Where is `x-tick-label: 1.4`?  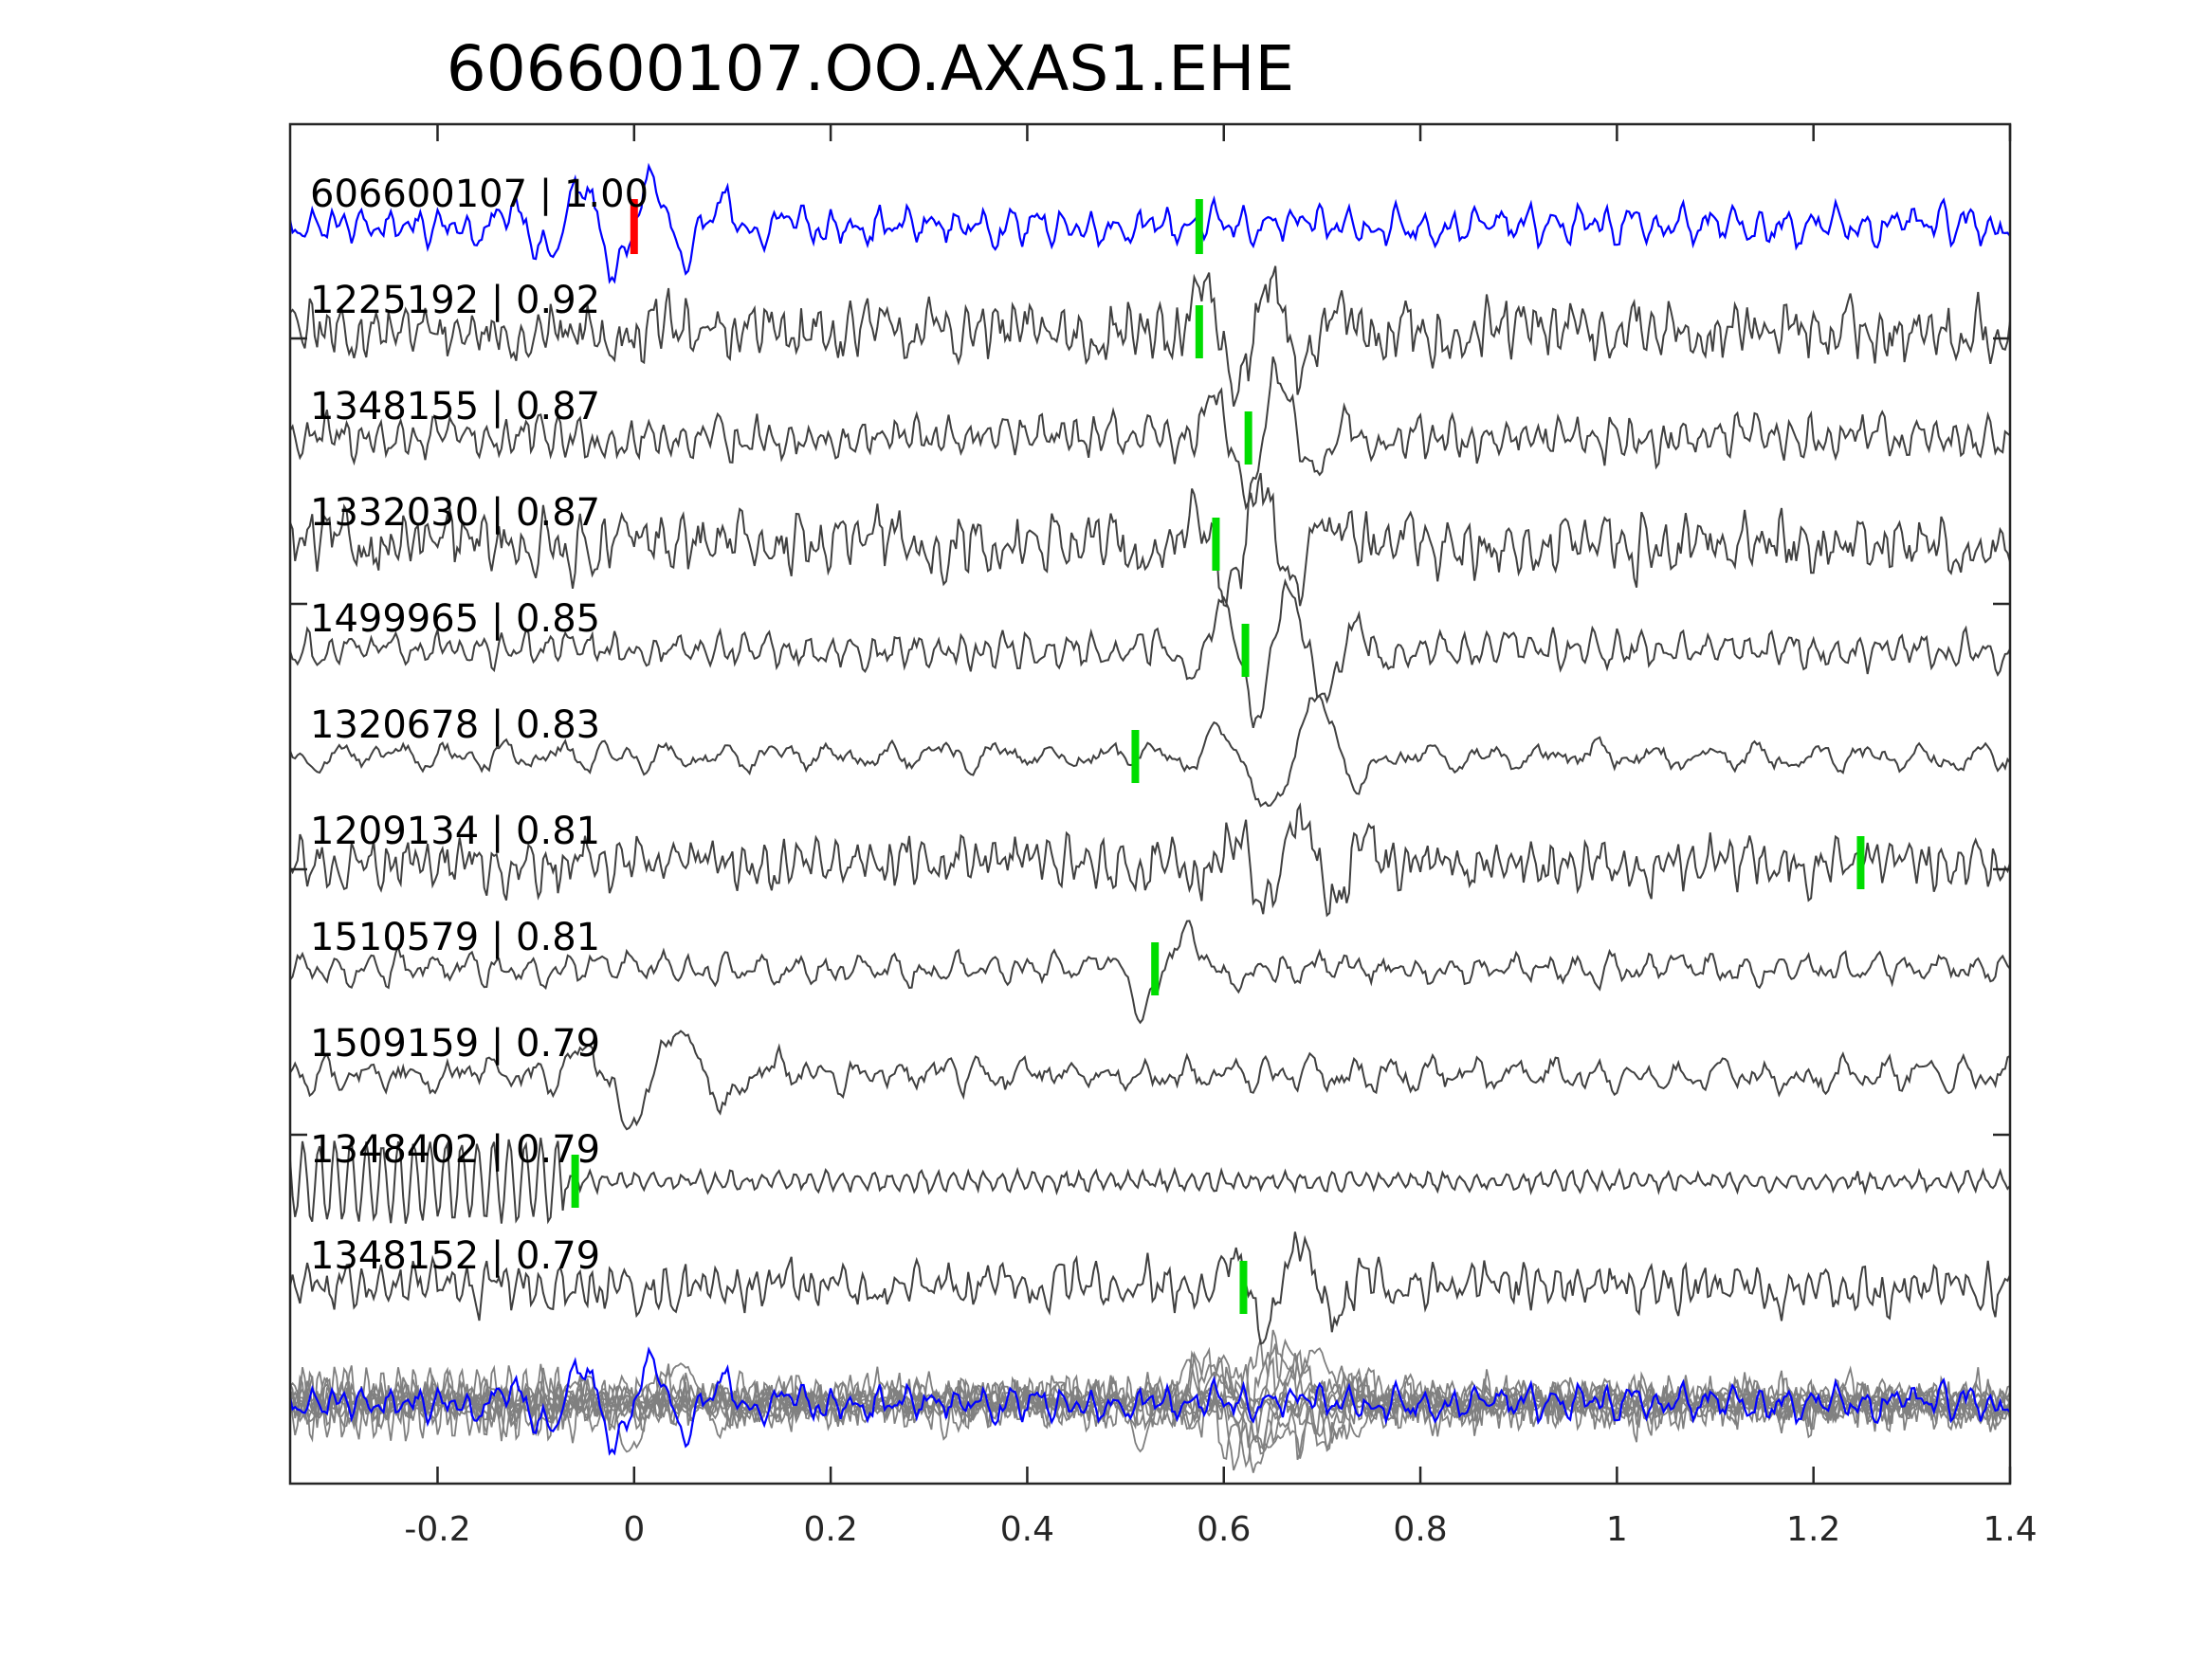
x-tick-label: 1.4 is located at coordinates (2010, 1529).